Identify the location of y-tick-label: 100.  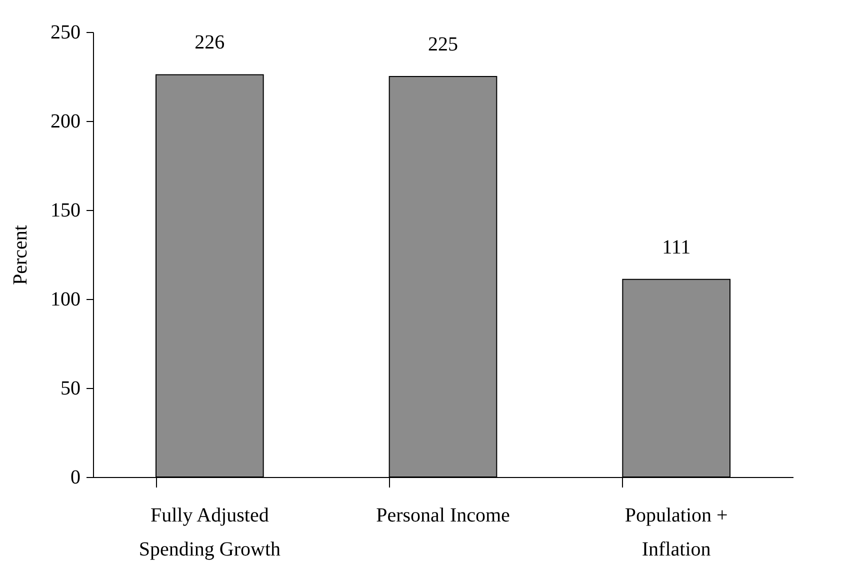
(65, 299).